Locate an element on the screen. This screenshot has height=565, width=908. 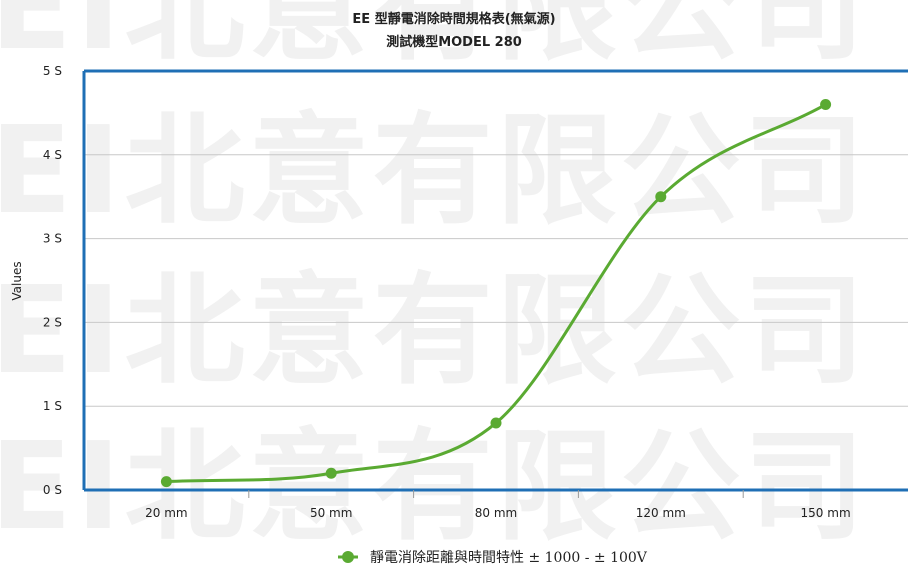
x-tick-label: 120 mm is located at coordinates (661, 513).